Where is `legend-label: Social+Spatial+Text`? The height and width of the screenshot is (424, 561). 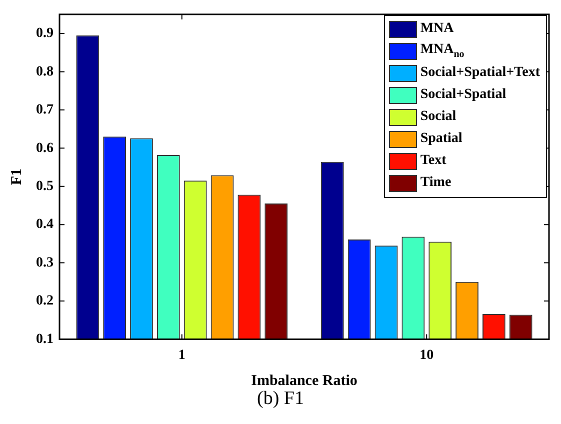 legend-label: Social+Spatial+Text is located at coordinates (480, 73).